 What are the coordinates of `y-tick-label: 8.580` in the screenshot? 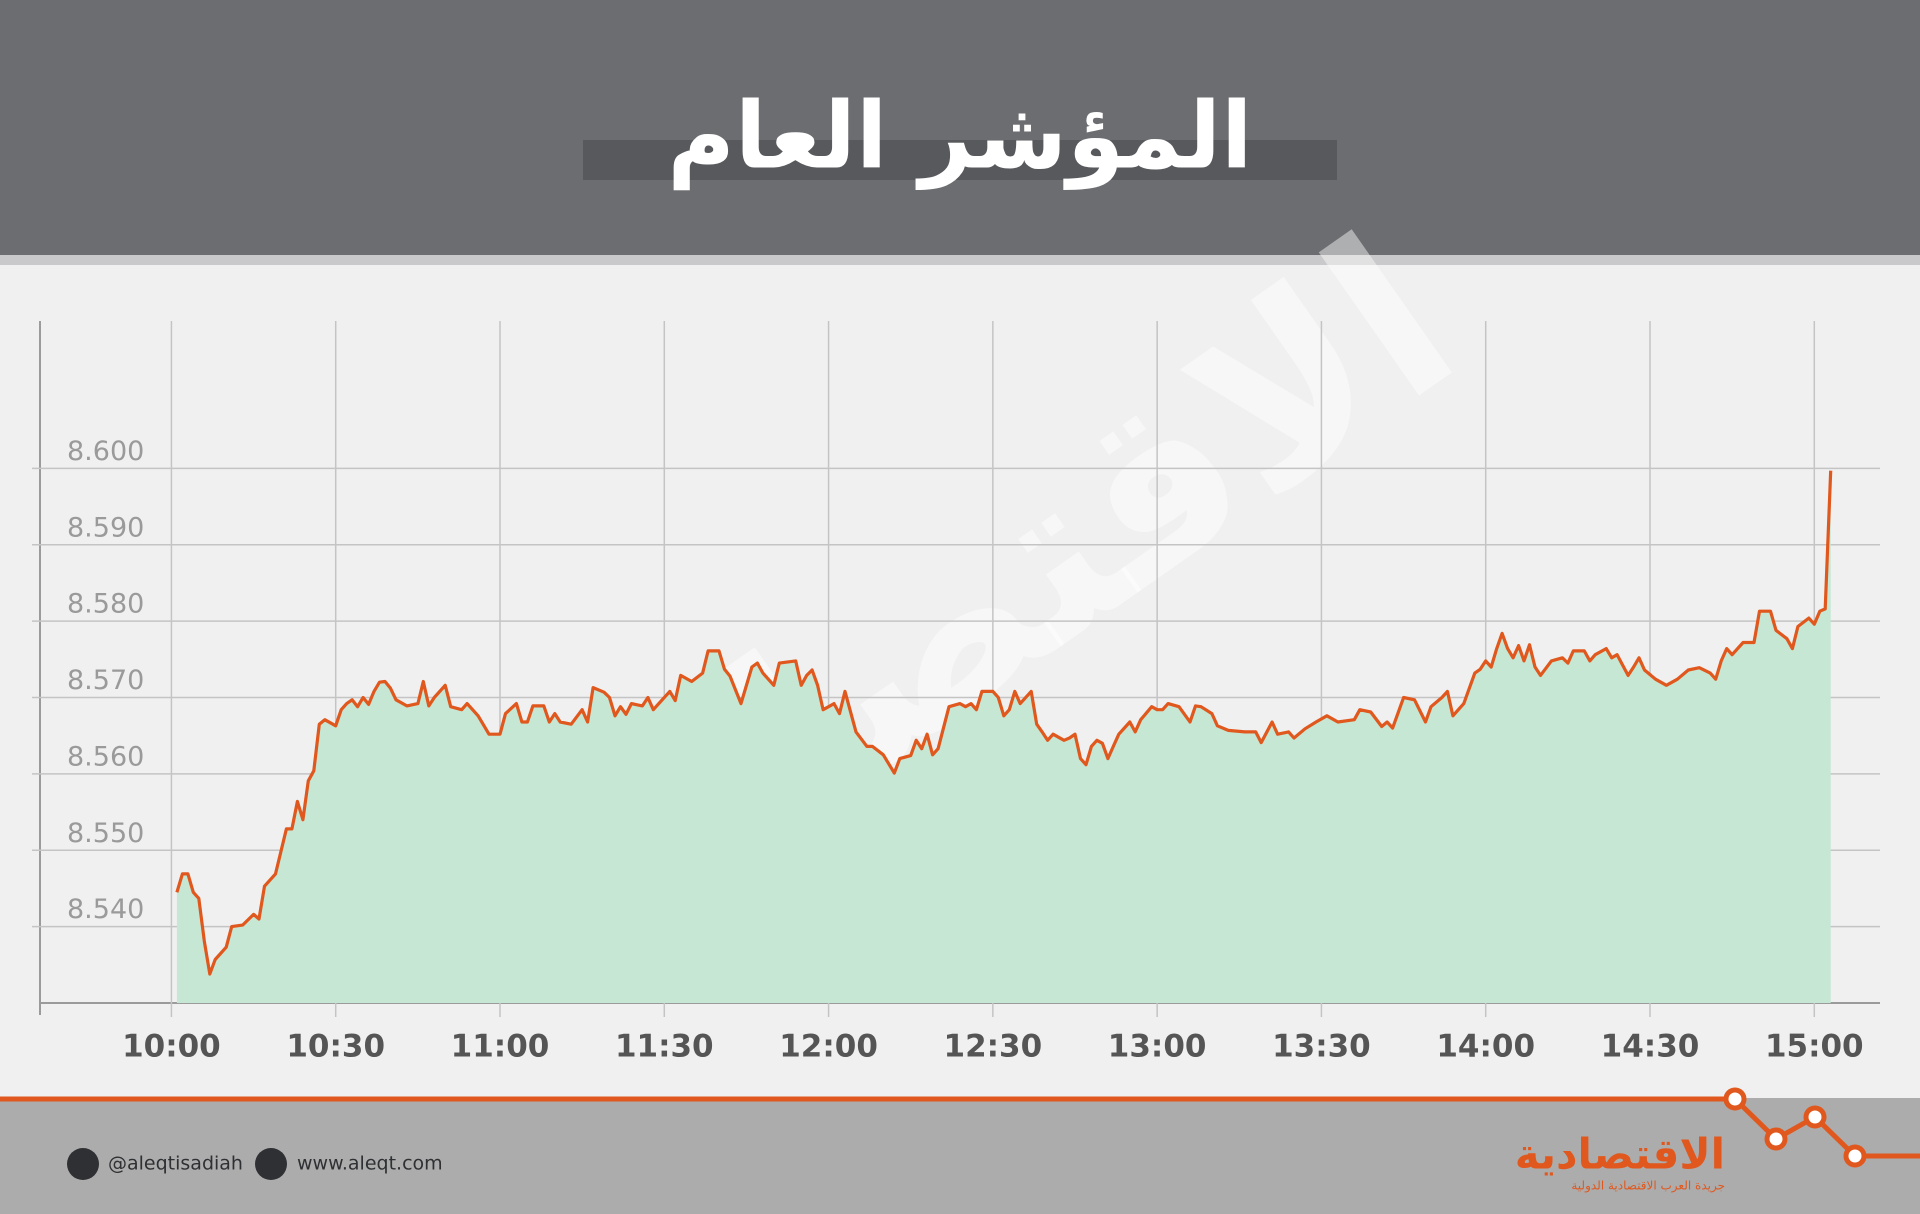 It's located at (105, 604).